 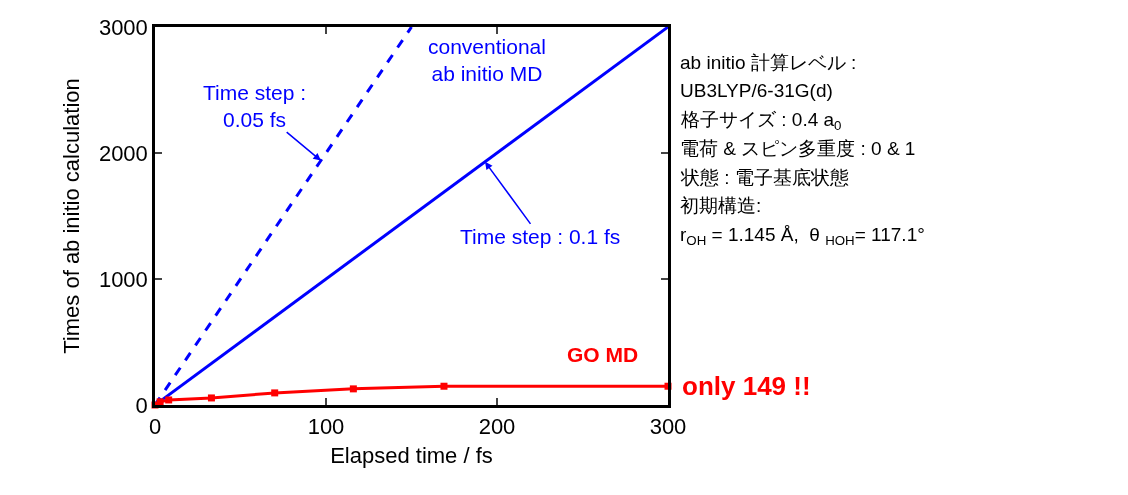 What do you see at coordinates (540, 236) in the screenshot?
I see `annotation: Time step : 0.1 fs` at bounding box center [540, 236].